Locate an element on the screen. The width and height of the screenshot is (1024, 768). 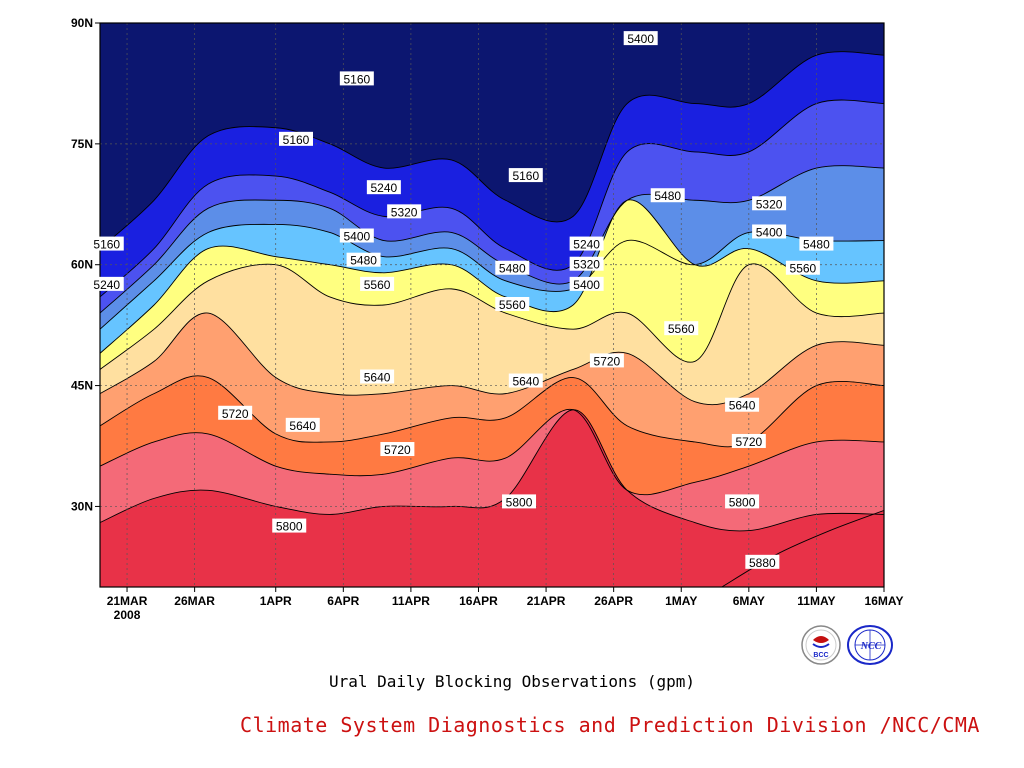
contour-label-text: 5880 is located at coordinates (762, 563).